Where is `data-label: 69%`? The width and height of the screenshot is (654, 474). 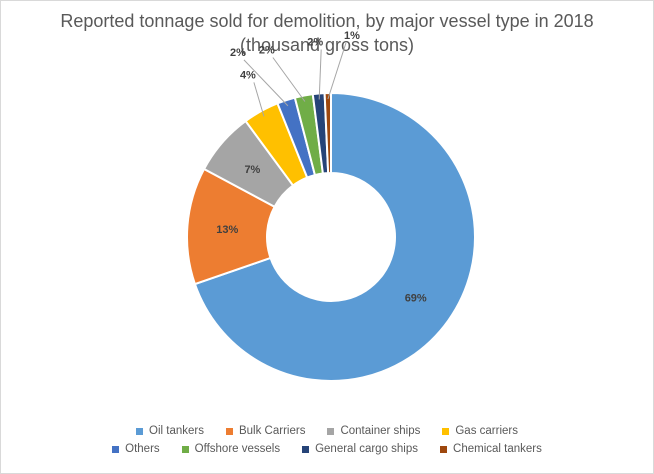
data-label: 69% is located at coordinates (416, 298).